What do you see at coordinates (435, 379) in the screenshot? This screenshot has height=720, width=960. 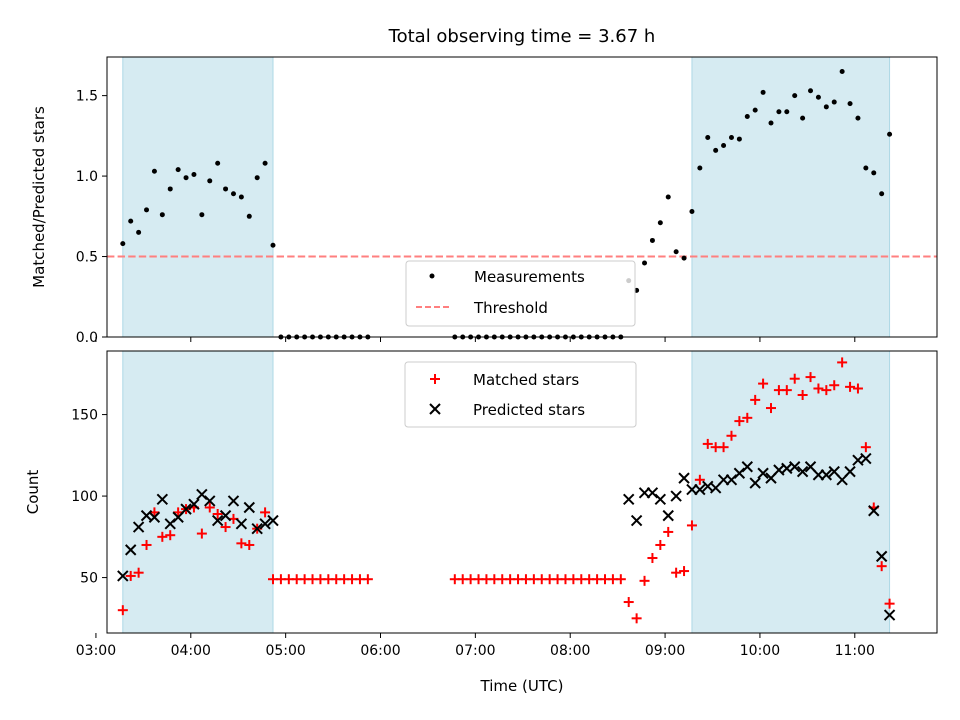 I see `legend-plus-marker` at bounding box center [435, 379].